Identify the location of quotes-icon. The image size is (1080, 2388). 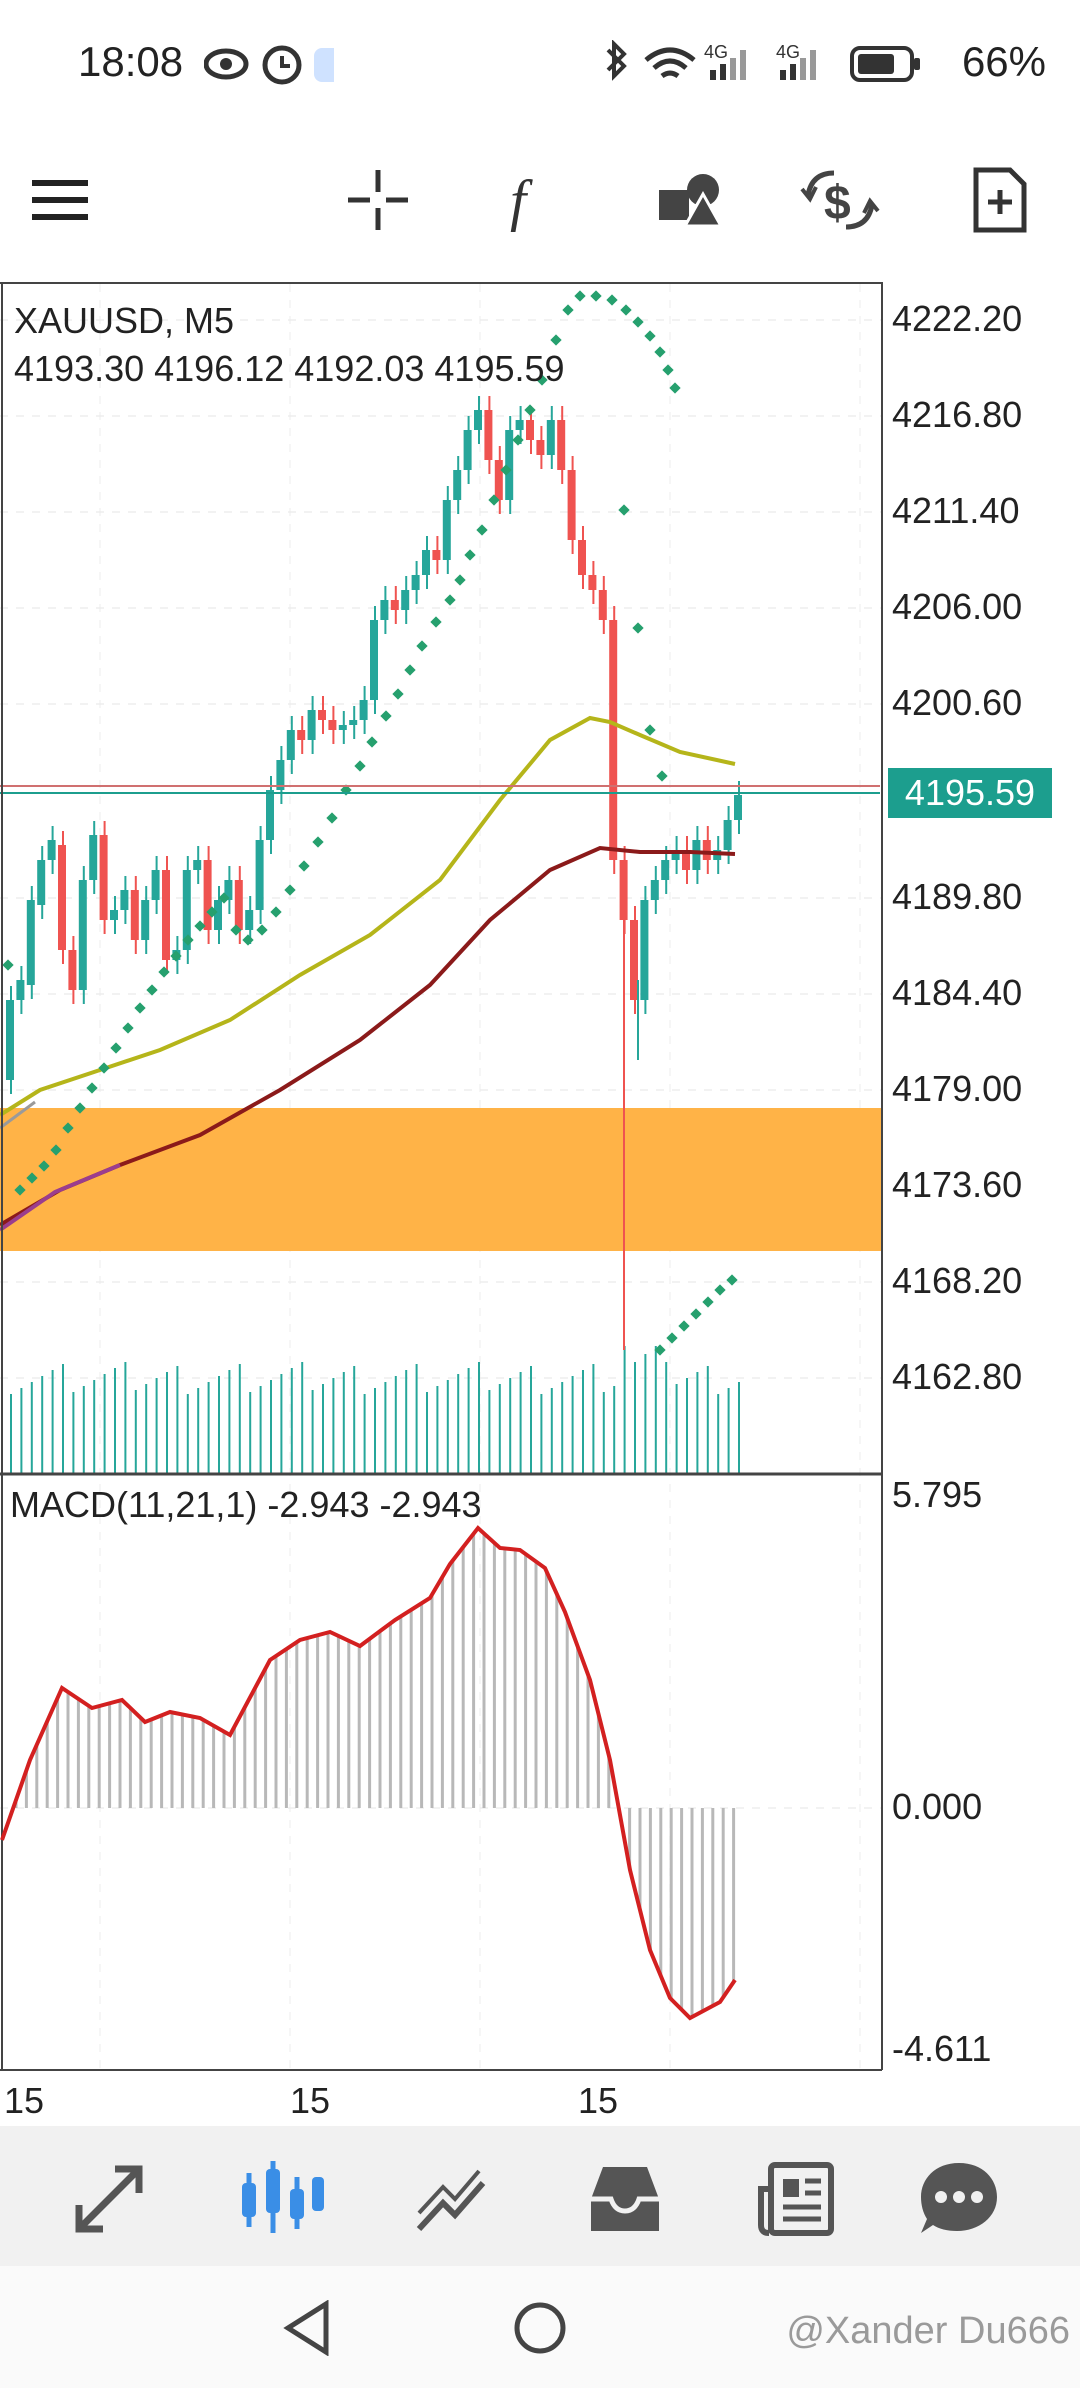
(109, 2199).